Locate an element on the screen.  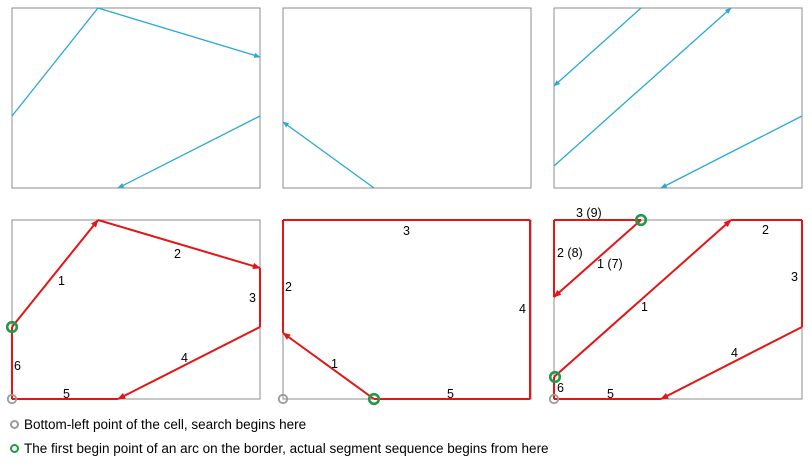
bottom-cell-2: 1 2 3 4 5 is located at coordinates (404, 312).